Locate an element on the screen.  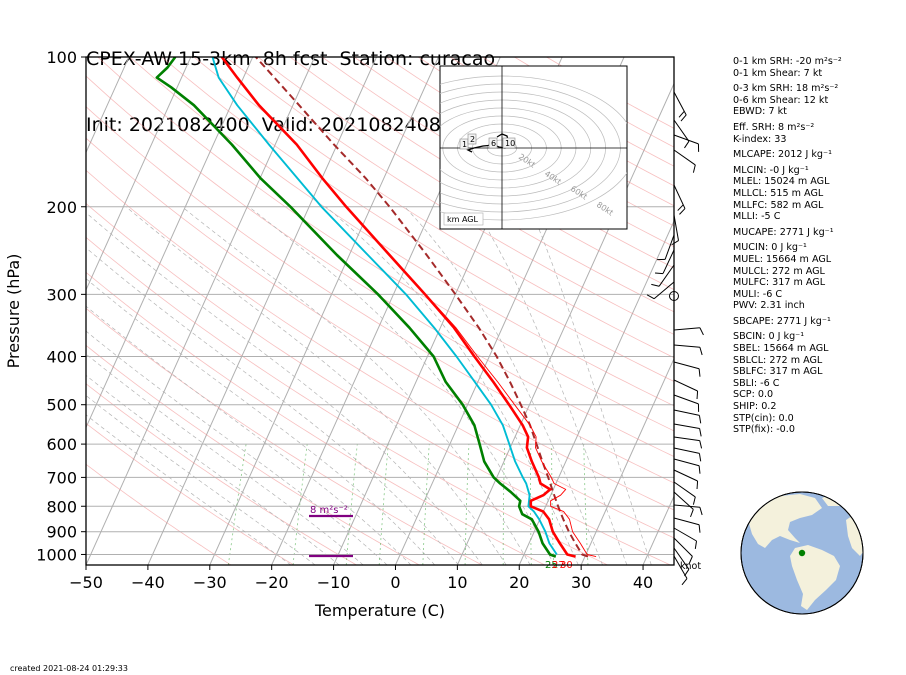
hodograph-trace is located at coordinates (488, 143).